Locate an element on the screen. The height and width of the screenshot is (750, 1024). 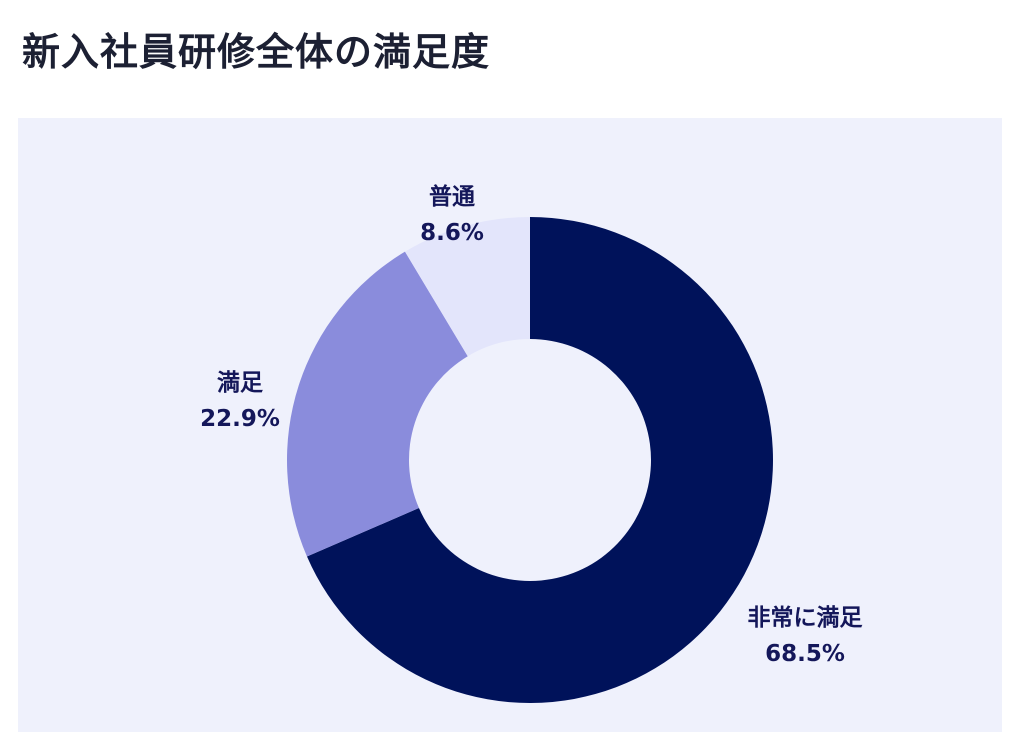
slice-label-1: 満足 is located at coordinates (240, 383).